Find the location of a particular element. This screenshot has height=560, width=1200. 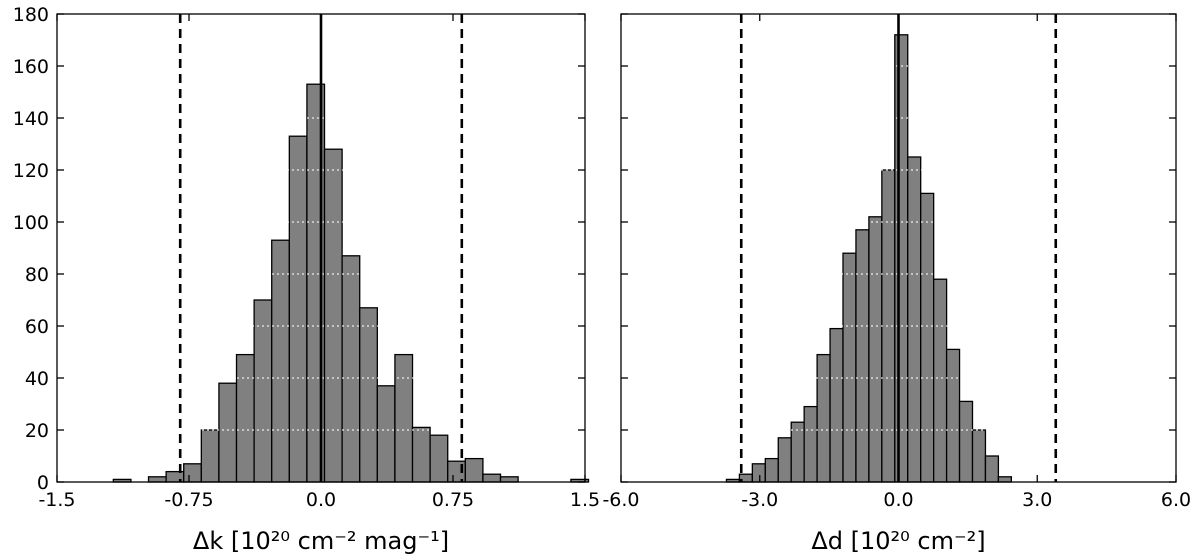

y-tick-label: 100 is located at coordinates (31, 223).